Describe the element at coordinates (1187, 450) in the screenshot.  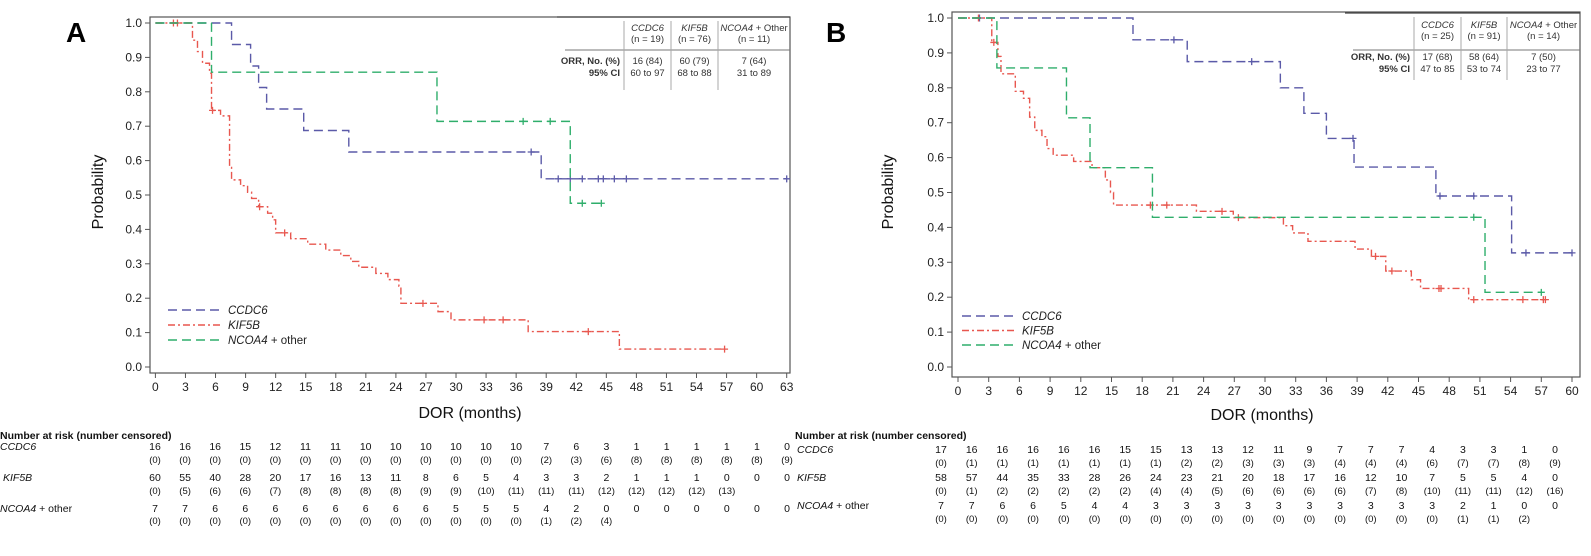
I see `at-risk-count: 13` at that location.